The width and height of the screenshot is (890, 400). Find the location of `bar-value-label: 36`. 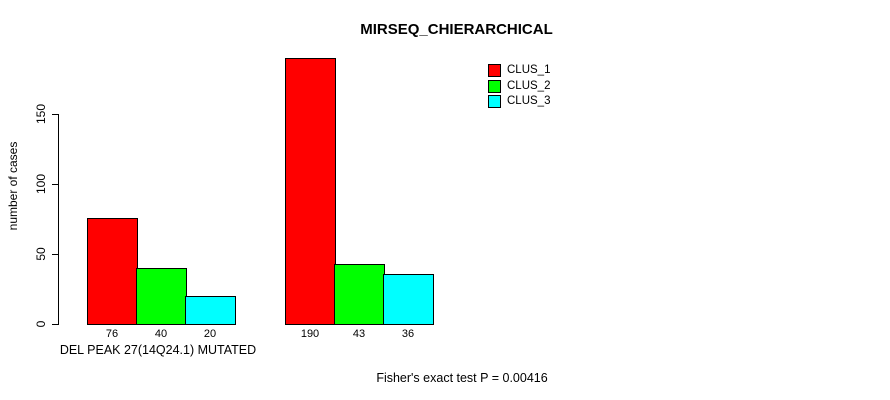

bar-value-label: 36 is located at coordinates (408, 334).